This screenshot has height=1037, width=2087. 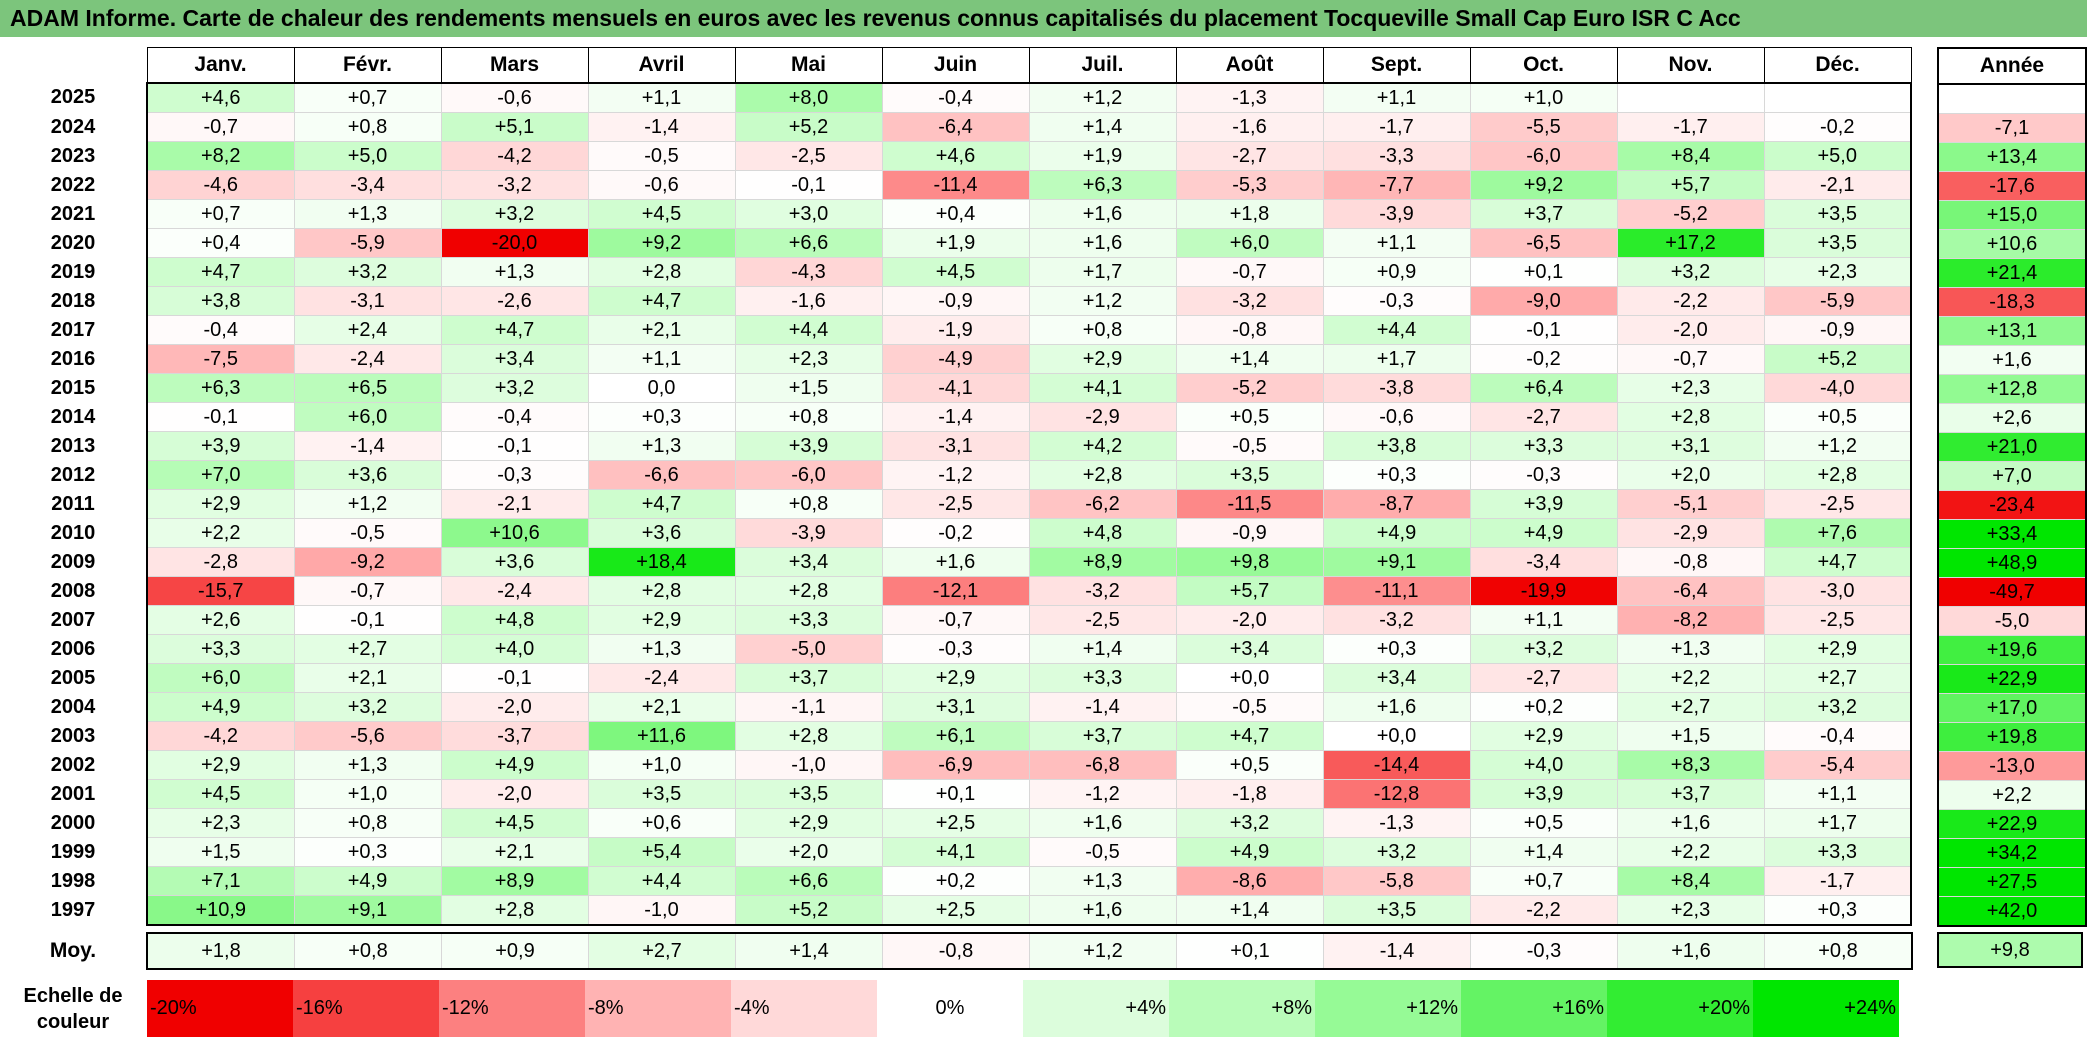 What do you see at coordinates (73, 213) in the screenshot?
I see `year-label: 2021` at bounding box center [73, 213].